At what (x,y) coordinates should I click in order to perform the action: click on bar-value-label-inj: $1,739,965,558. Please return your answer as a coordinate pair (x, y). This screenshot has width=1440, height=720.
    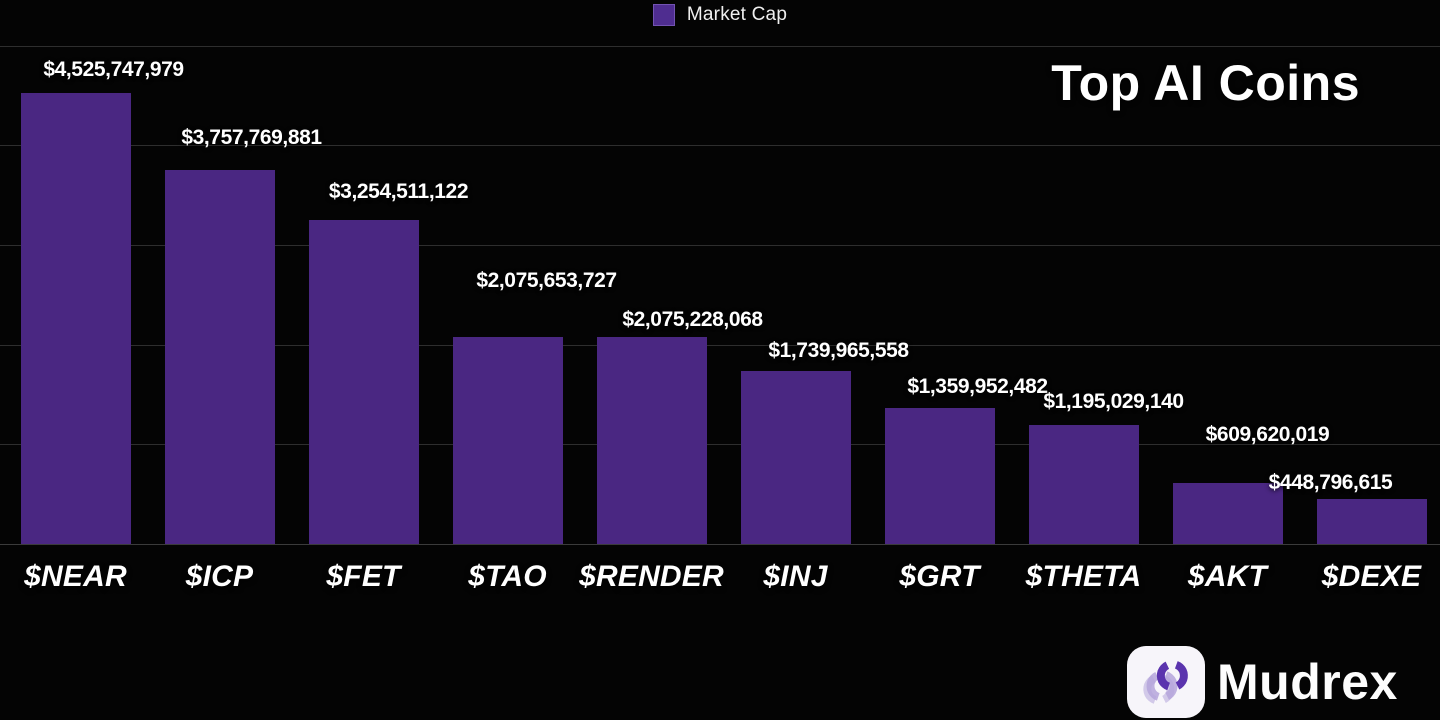
    Looking at the image, I should click on (838, 350).